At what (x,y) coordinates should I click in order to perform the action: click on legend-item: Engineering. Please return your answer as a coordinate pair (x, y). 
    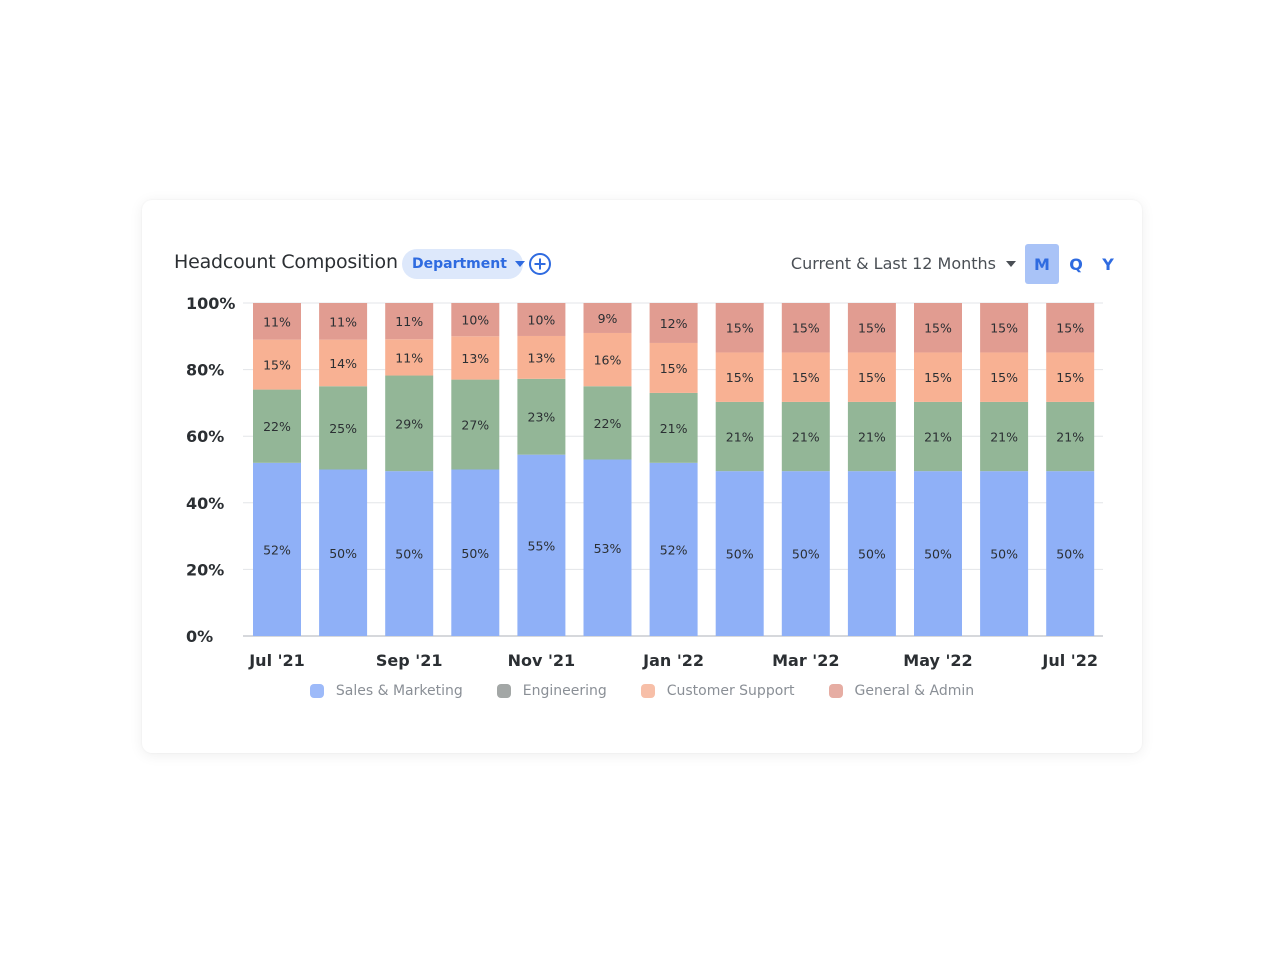
    Looking at the image, I should click on (551, 691).